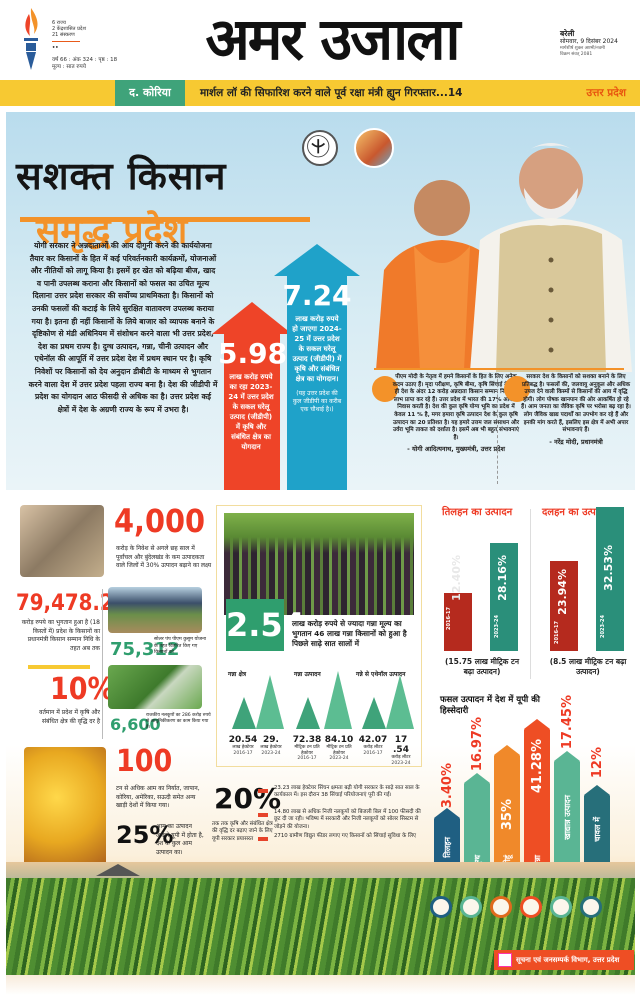 Image resolution: width=640 pixels, height=995 pixels. I want to click on pulses-bar-2023, so click(610, 579).